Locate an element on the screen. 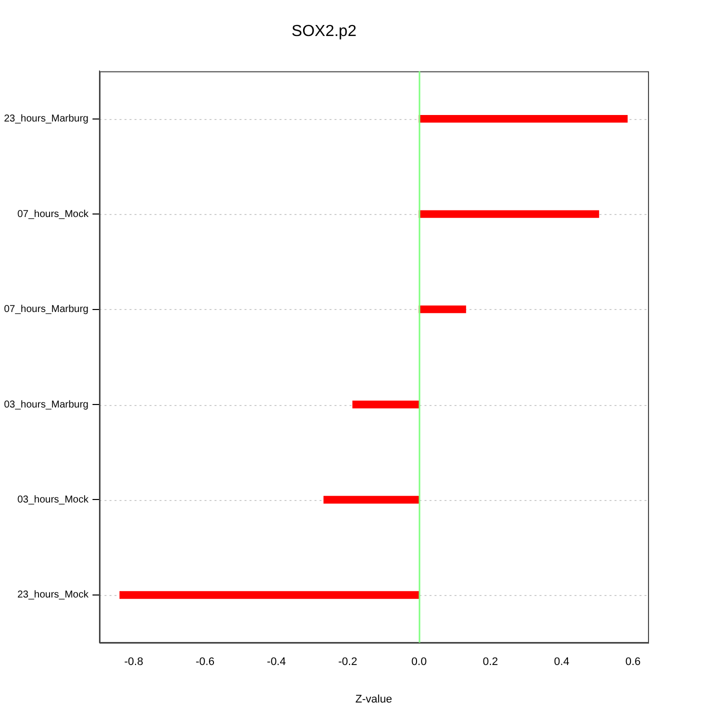  y-tick-label: 23_hours_Mock is located at coordinates (53, 595).